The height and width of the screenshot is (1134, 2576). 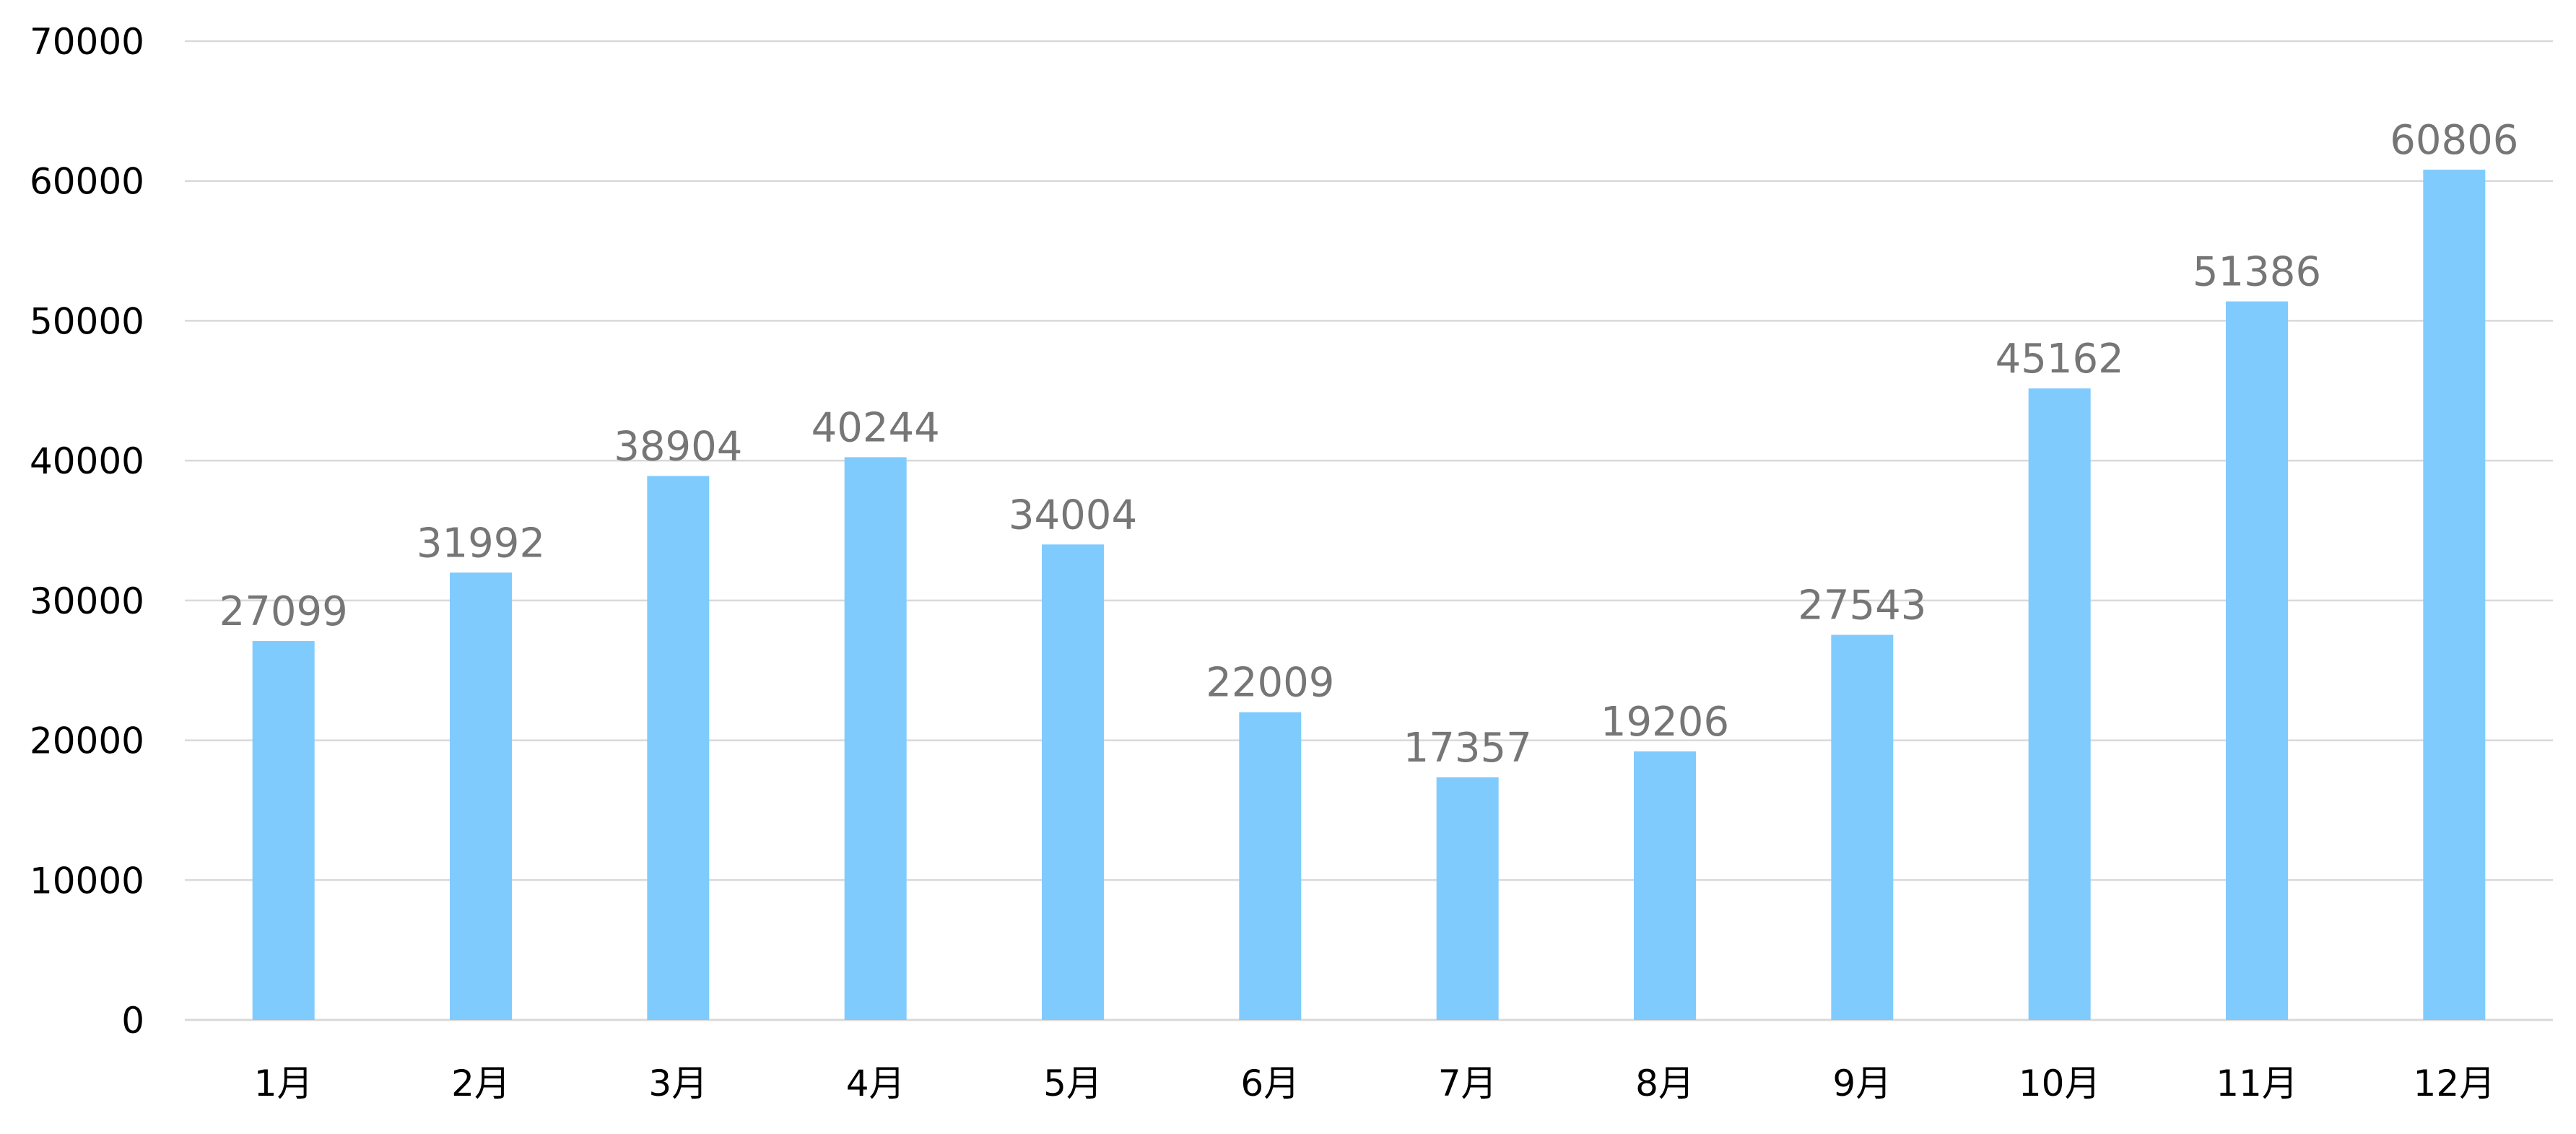 What do you see at coordinates (87, 881) in the screenshot?
I see `y-tick-label: 10000` at bounding box center [87, 881].